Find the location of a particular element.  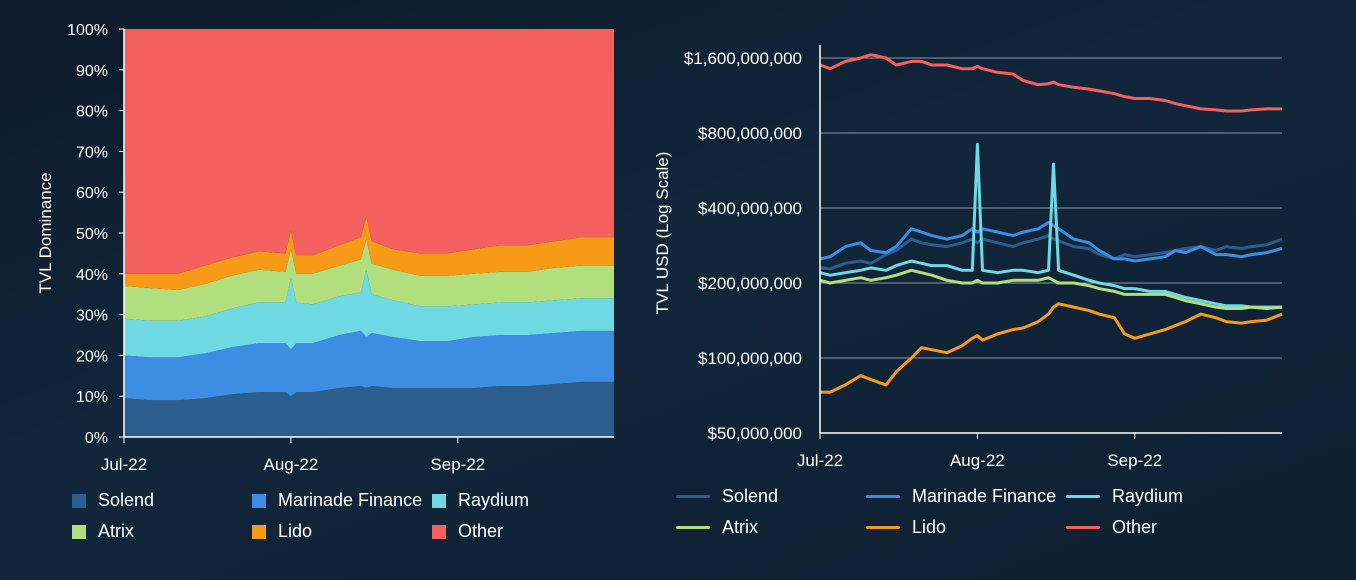

line-atrix is located at coordinates (1051, 289).